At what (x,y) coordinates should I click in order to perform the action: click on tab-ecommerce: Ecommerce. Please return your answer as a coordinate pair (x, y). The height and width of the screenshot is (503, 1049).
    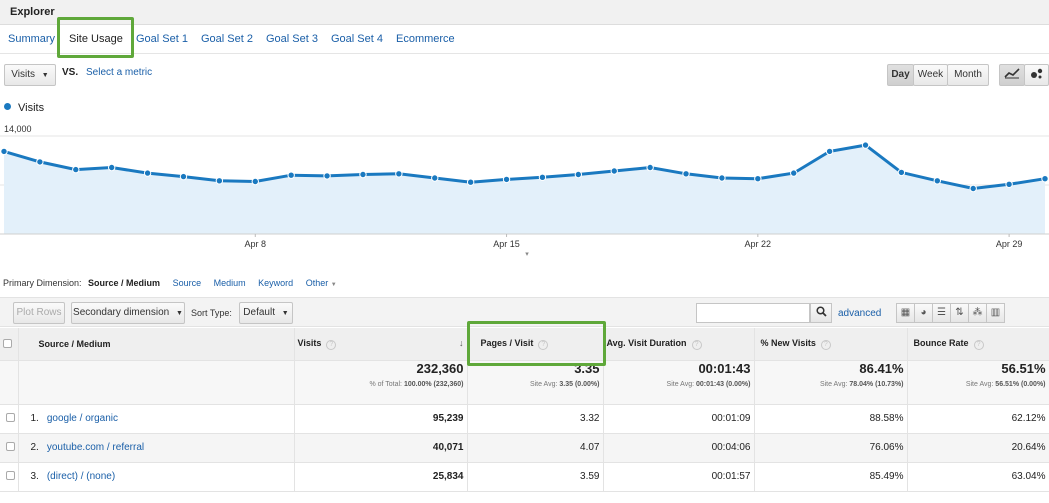
    Looking at the image, I should click on (425, 39).